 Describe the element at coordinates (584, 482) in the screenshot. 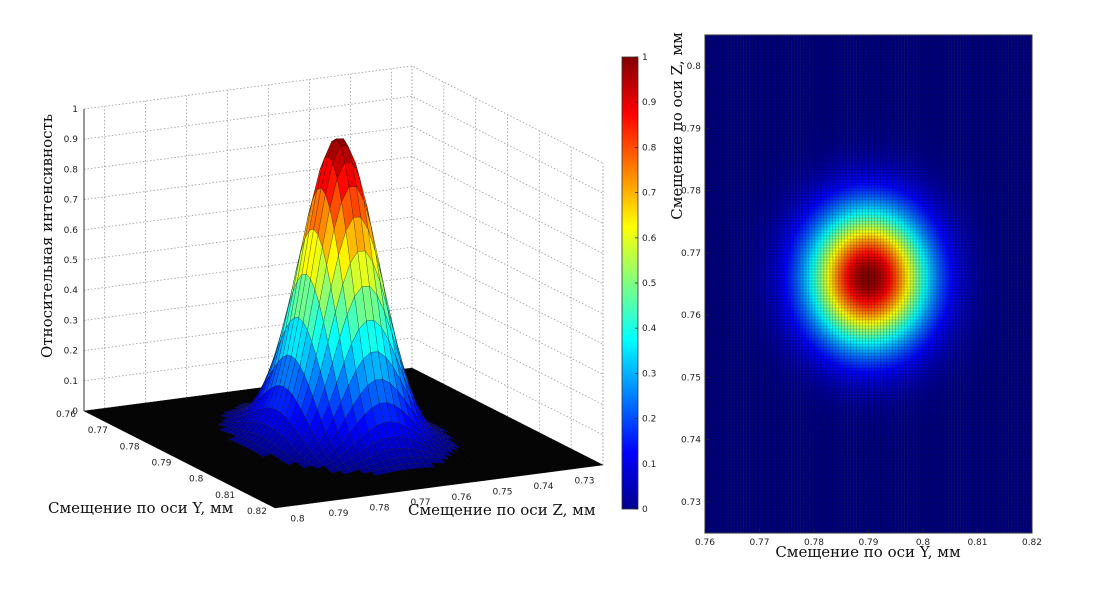

I see `z-tick-label-floor: 0.73` at that location.